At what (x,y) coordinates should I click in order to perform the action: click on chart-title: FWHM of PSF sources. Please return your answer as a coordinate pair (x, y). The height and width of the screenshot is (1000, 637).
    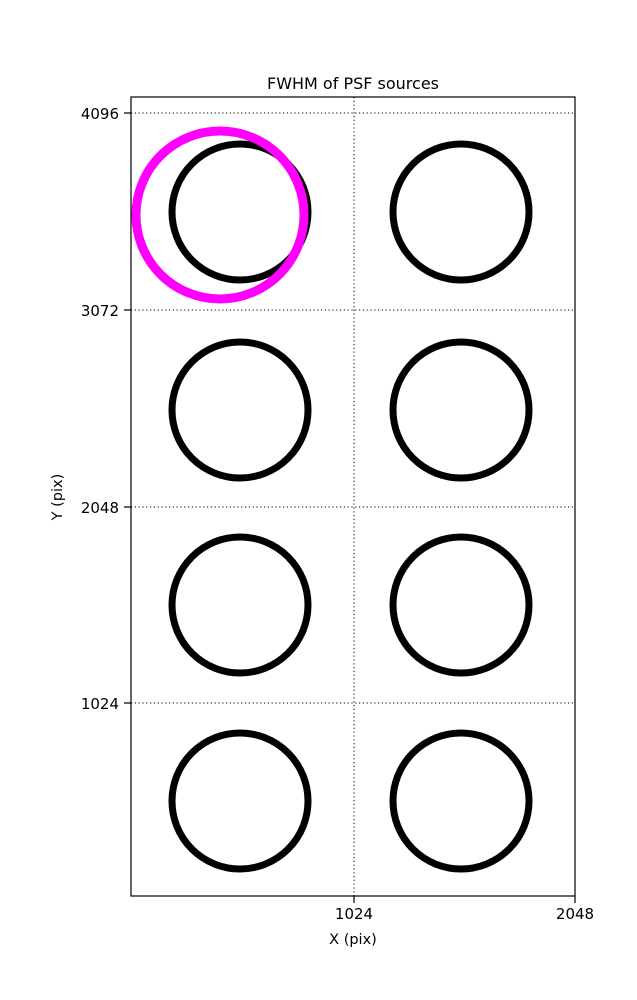
    Looking at the image, I should click on (353, 83).